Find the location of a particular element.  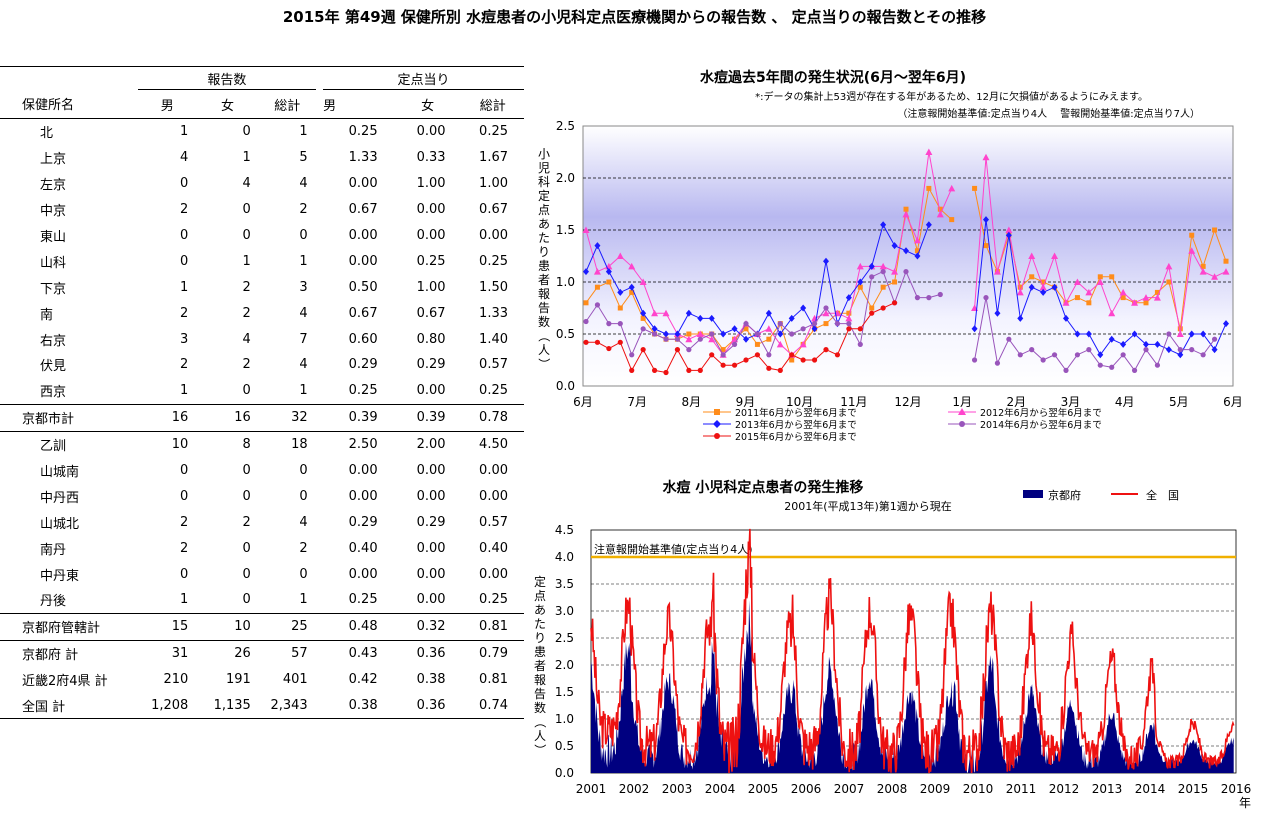

row-name: 山城北 is located at coordinates (60, 524).